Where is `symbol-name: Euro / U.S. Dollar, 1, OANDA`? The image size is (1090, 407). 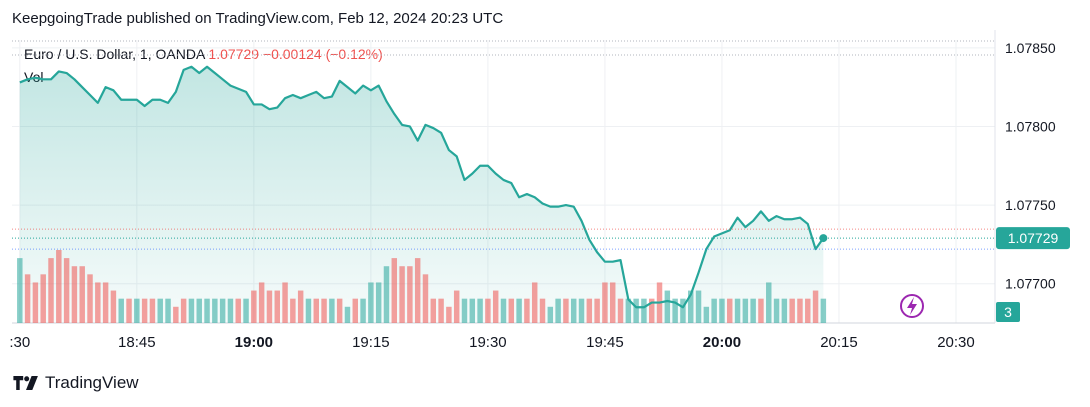
symbol-name: Euro / U.S. Dollar, 1, OANDA is located at coordinates (114, 54).